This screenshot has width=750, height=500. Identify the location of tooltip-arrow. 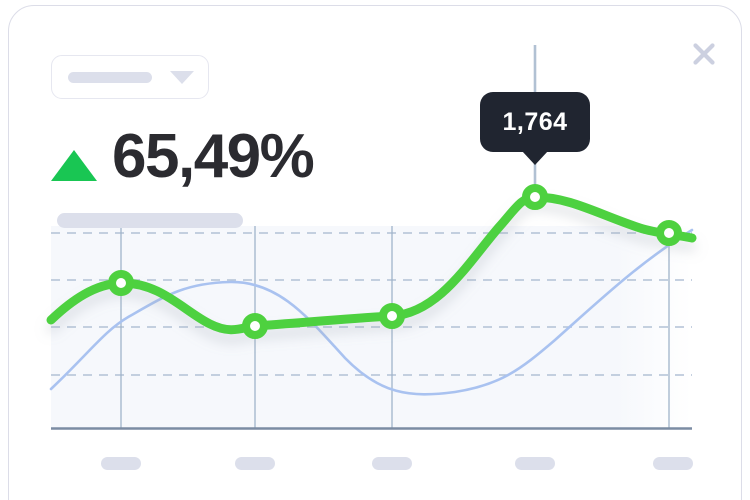
(535, 158).